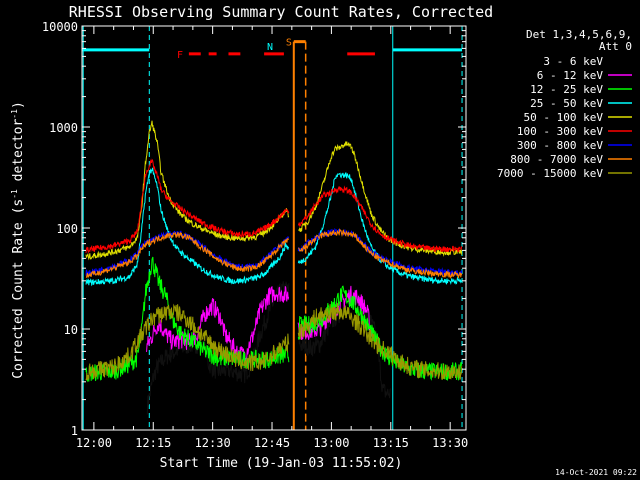 The image size is (640, 480). Describe the element at coordinates (564, 117) in the screenshot. I see `legend-label-4: 50 - 100 keV` at that location.